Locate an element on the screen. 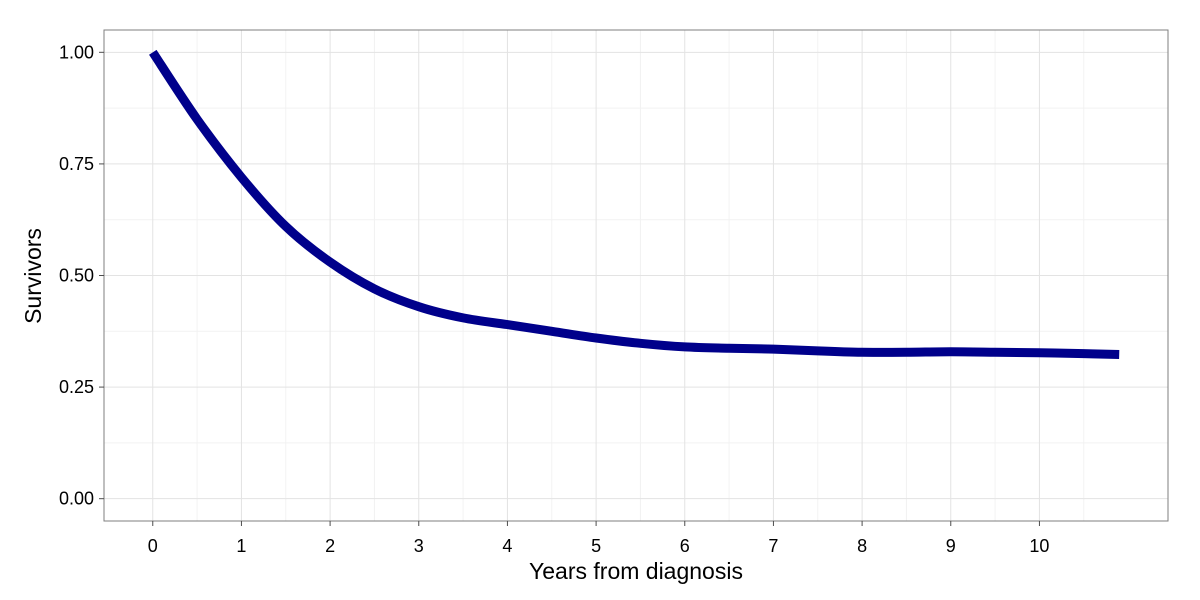  x-tick-label: 10 is located at coordinates (1039, 546).